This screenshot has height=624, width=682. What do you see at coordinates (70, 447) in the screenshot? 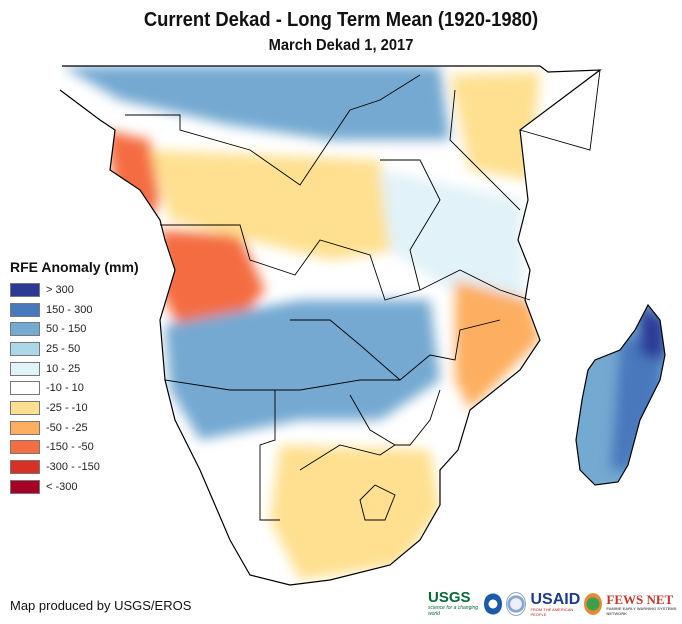
I see `legend-label: -150 - -50` at bounding box center [70, 447].